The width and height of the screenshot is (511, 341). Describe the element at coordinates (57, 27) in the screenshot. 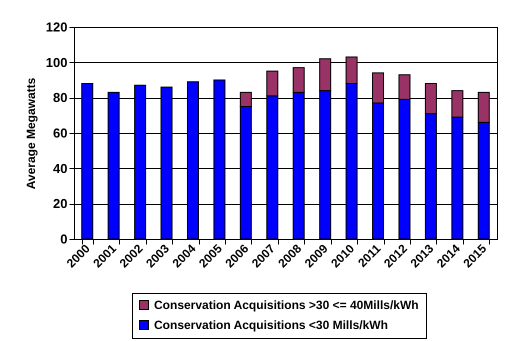

I see `y-tick-label: 120` at that location.